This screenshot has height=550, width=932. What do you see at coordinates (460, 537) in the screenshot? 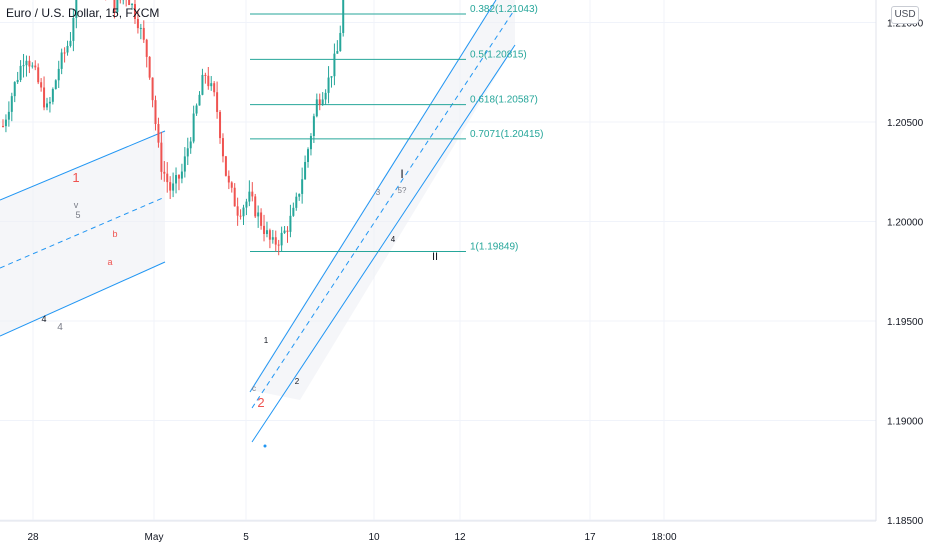
I see `time-tick-label: 12` at bounding box center [460, 537].